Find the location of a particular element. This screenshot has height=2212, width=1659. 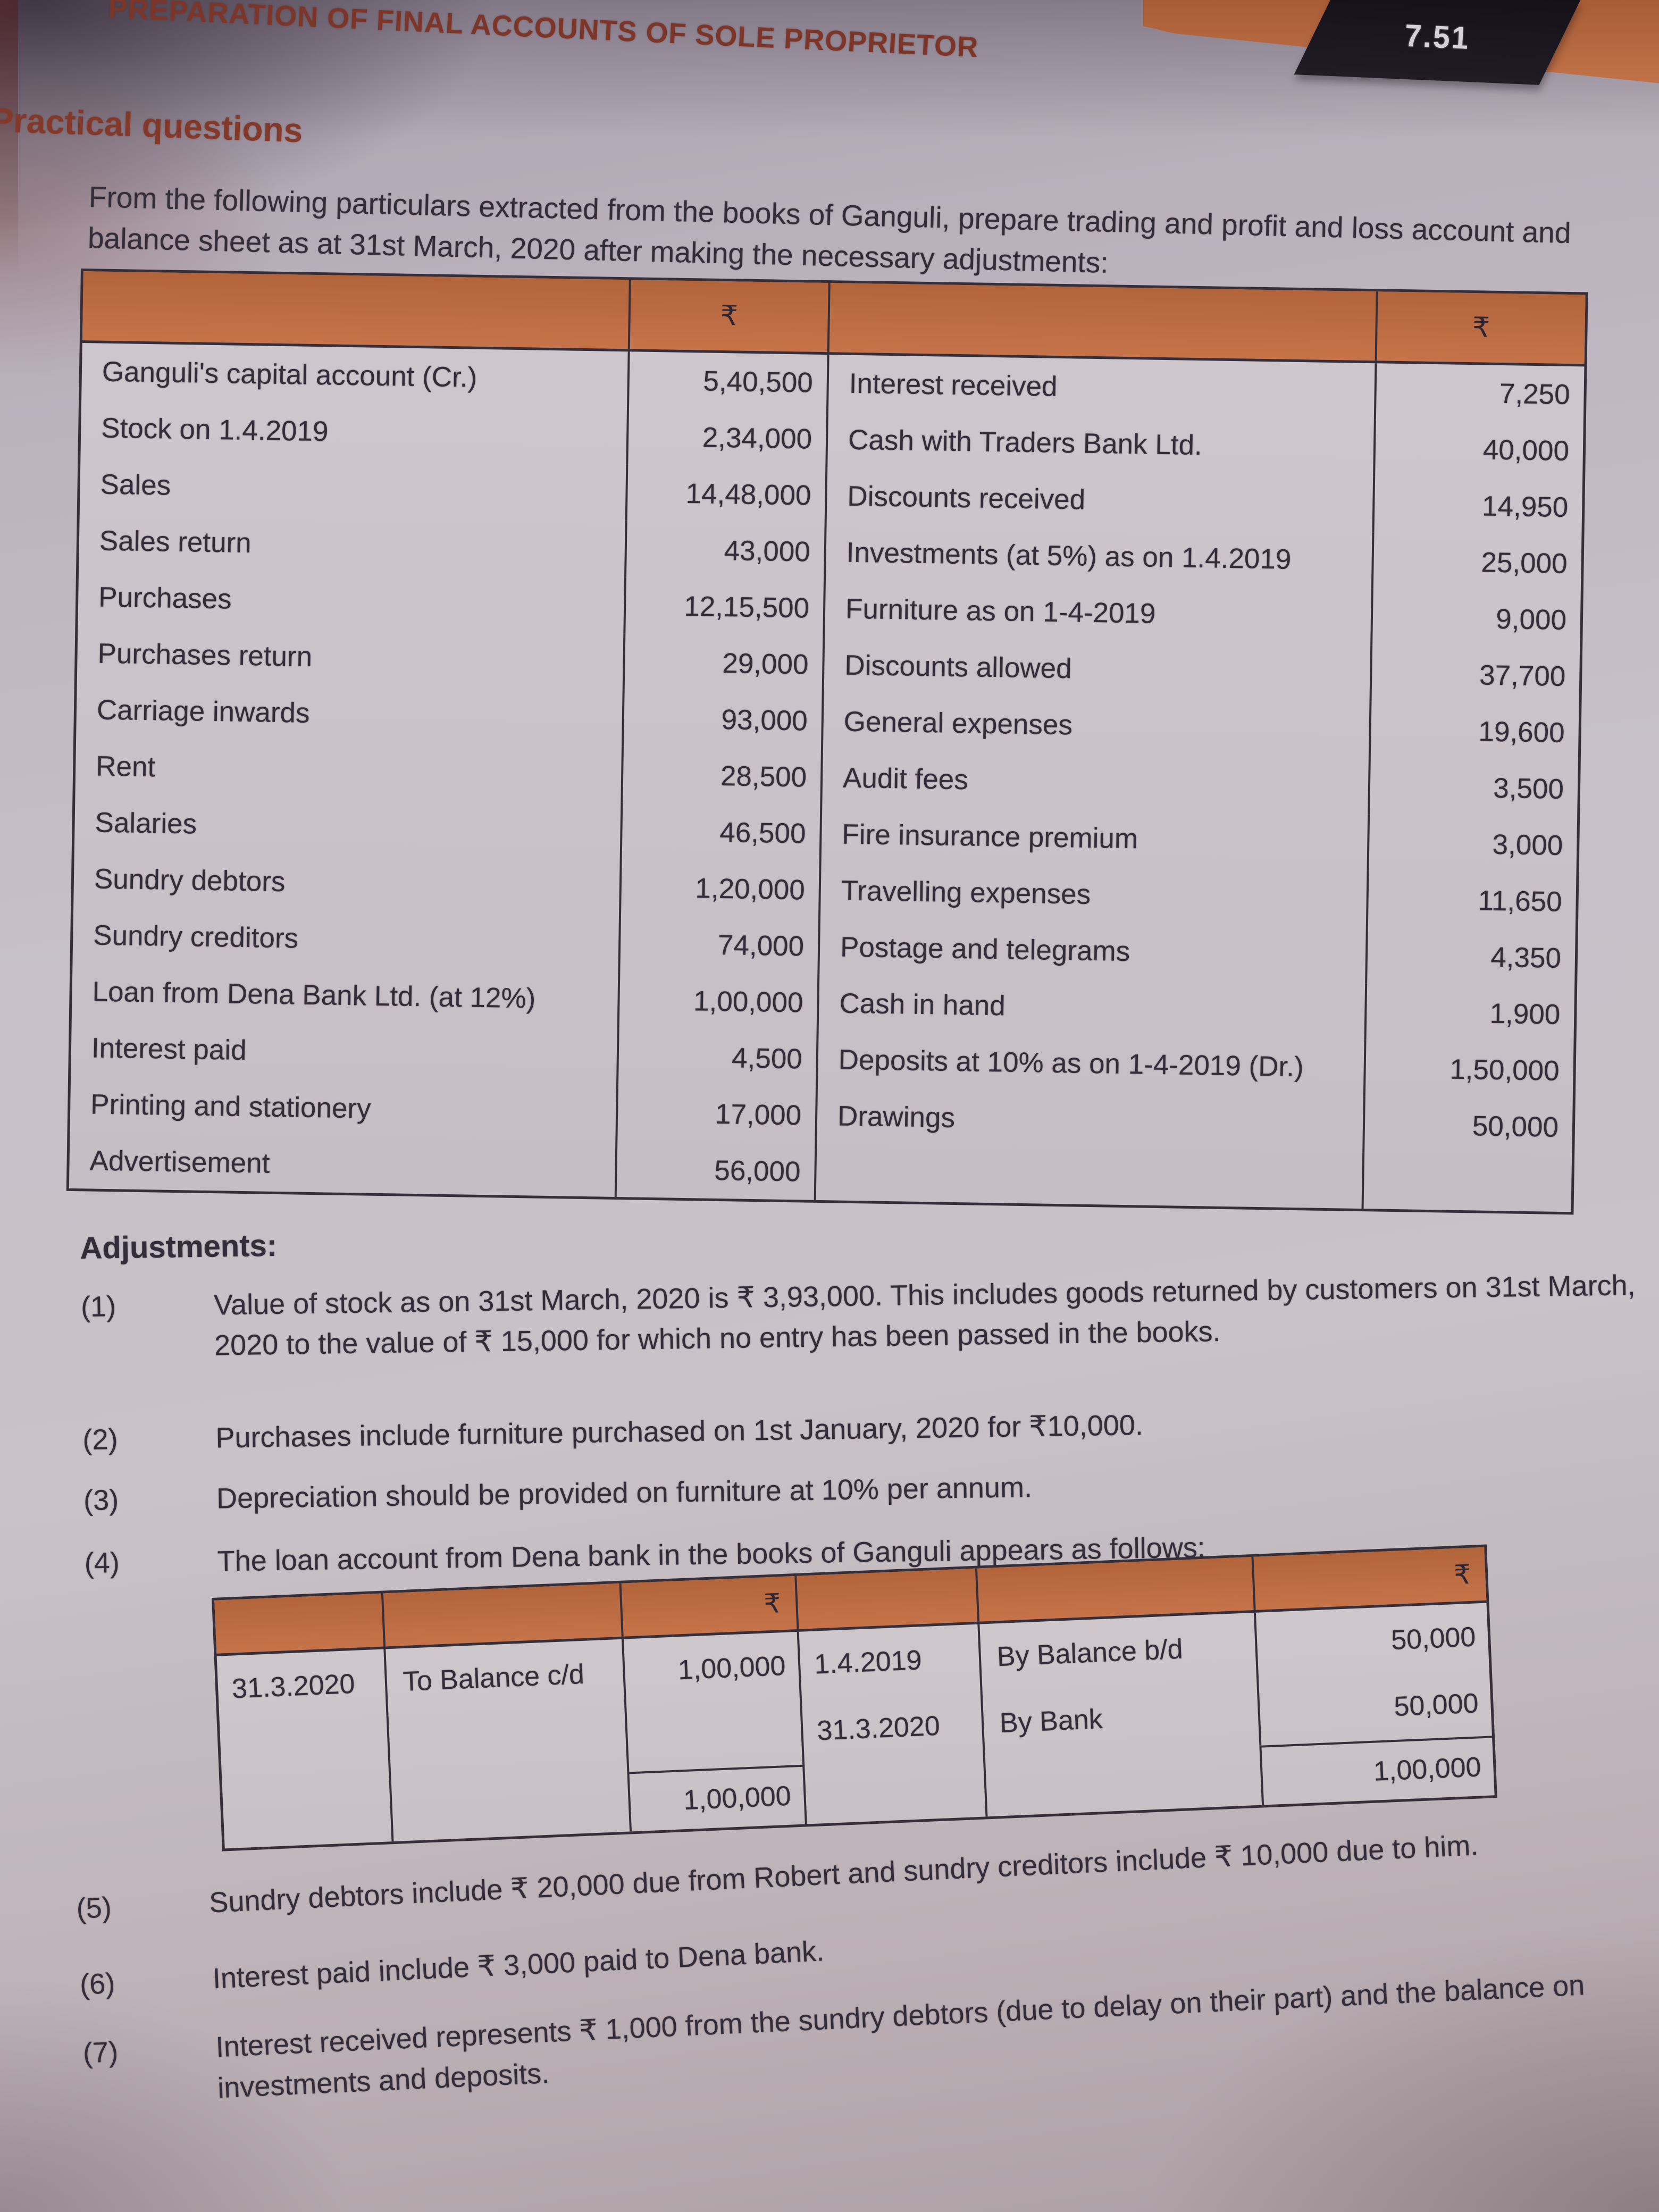

tb-right-item: Cash with Traders Bank Ltd. is located at coordinates (1101, 443).